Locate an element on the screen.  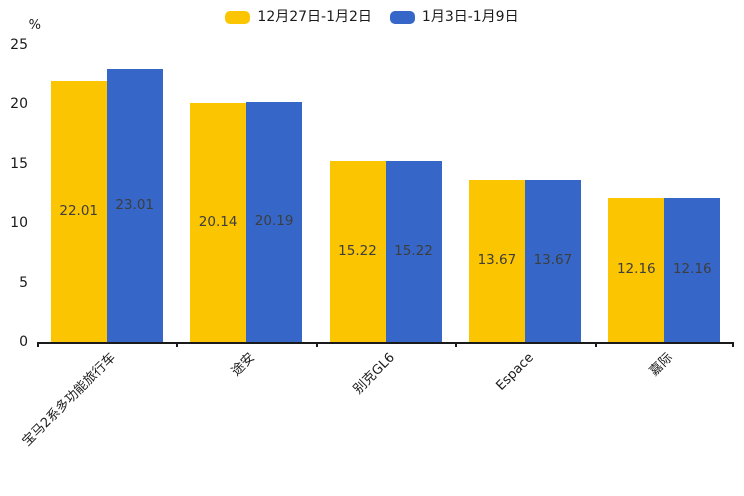
bar: 22.01 is located at coordinates (78, 211).